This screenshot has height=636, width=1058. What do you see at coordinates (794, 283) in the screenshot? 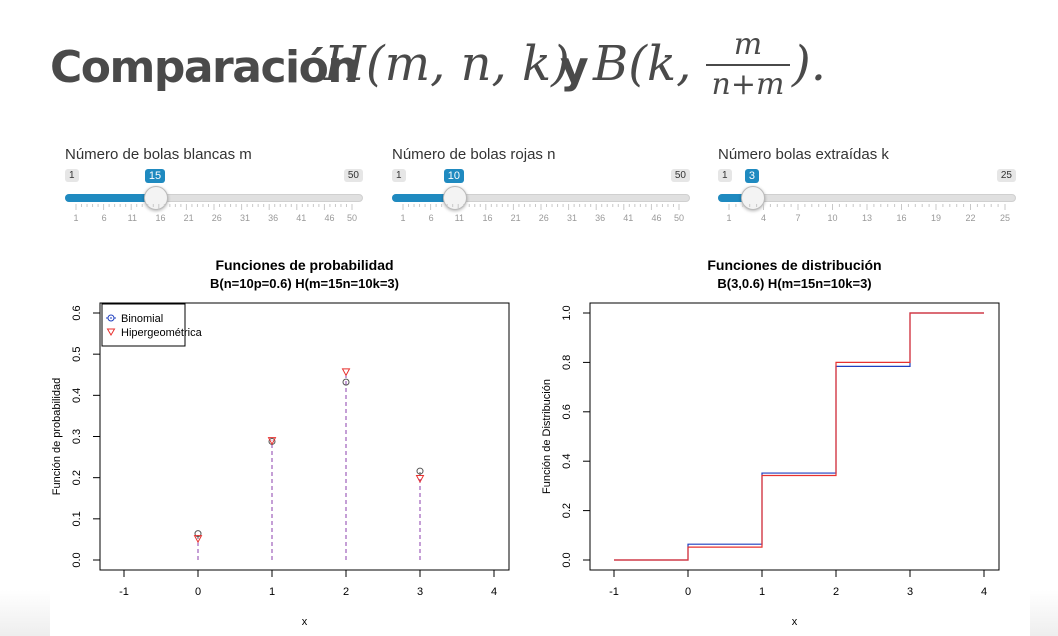
I see `chart-subtitle: B(3,0.6) H(m=15n=10k=3)` at bounding box center [794, 283].